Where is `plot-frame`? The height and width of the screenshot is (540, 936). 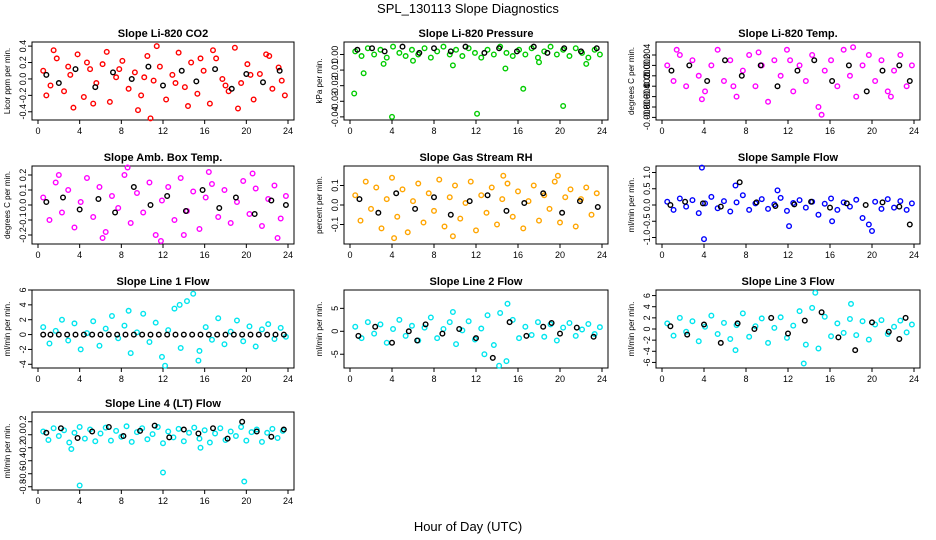 plot-frame is located at coordinates (163, 329).